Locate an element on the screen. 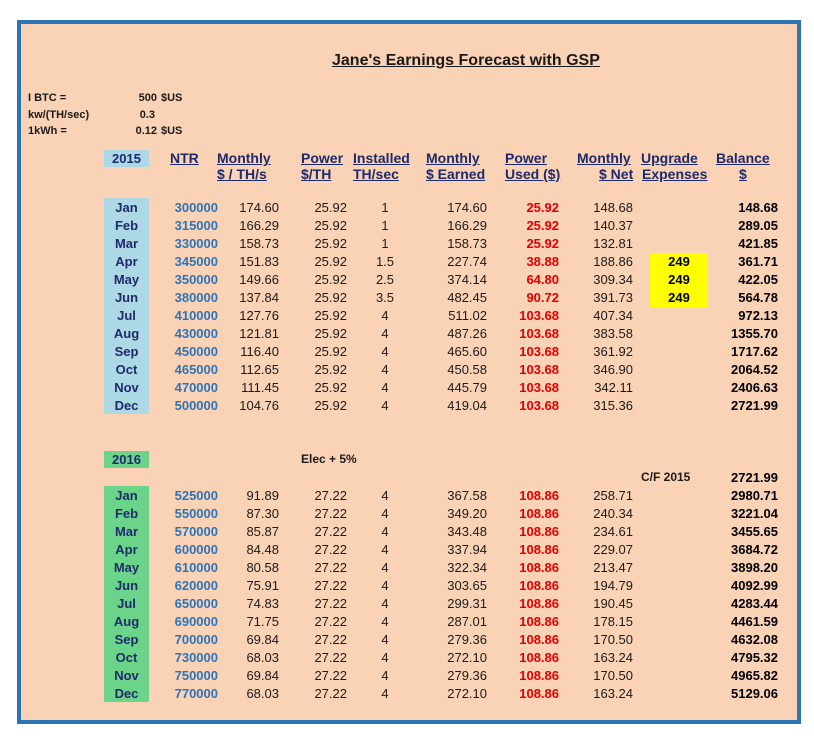 This screenshot has width=814, height=742. year-2016-label: 2016 is located at coordinates (126, 459).